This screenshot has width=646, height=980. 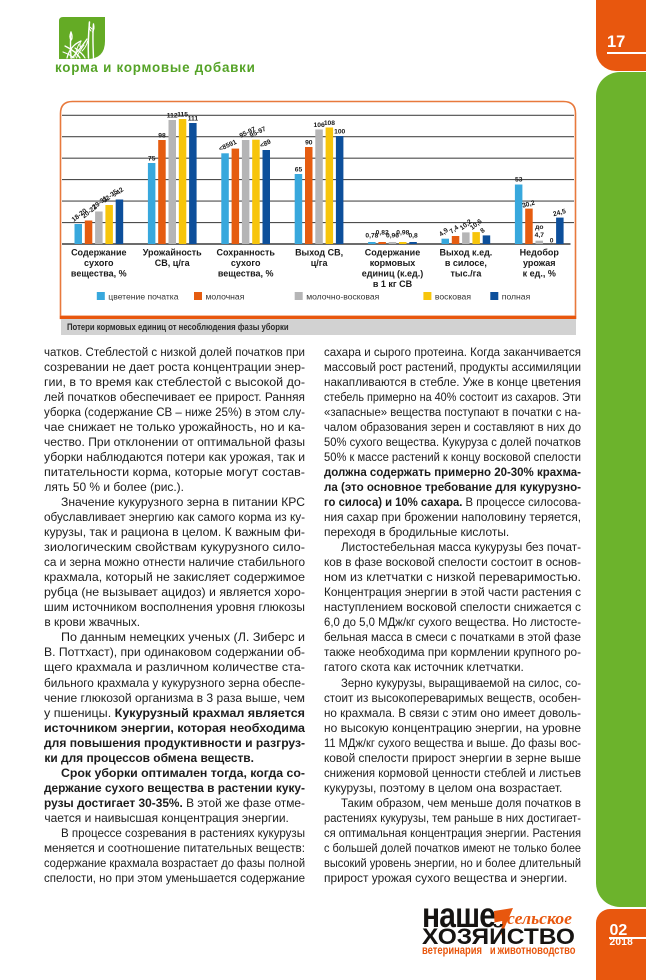 I want to click on svg-text: 24,5, so click(x=559, y=213).